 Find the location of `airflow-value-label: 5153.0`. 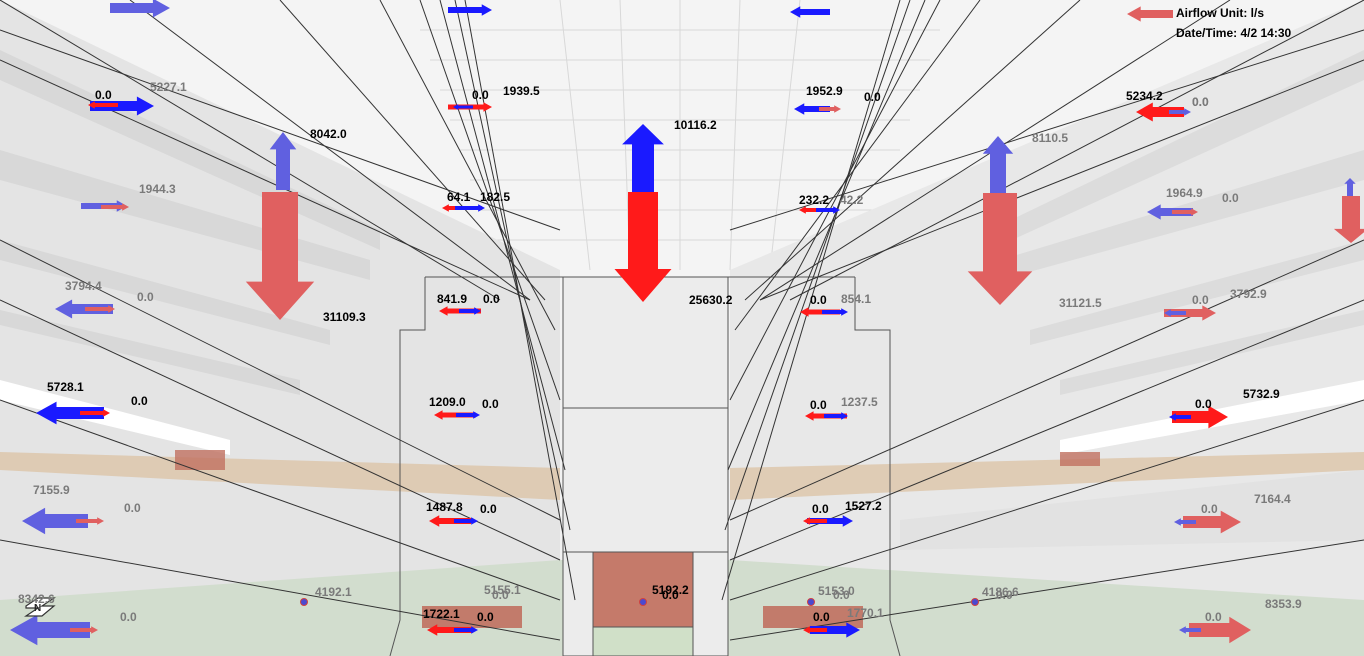

airflow-value-label: 5153.0 is located at coordinates (836, 591).